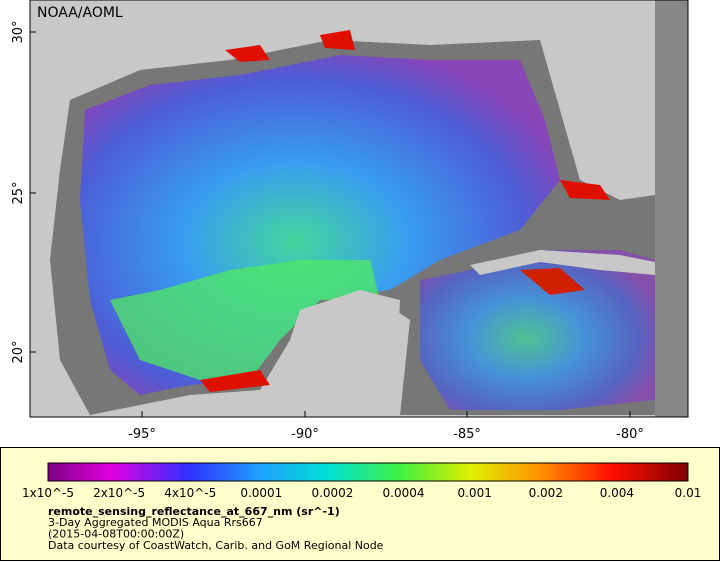 Image resolution: width=720 pixels, height=565 pixels. I want to click on lat-axis: 30° 25° 20°, so click(23, 192).